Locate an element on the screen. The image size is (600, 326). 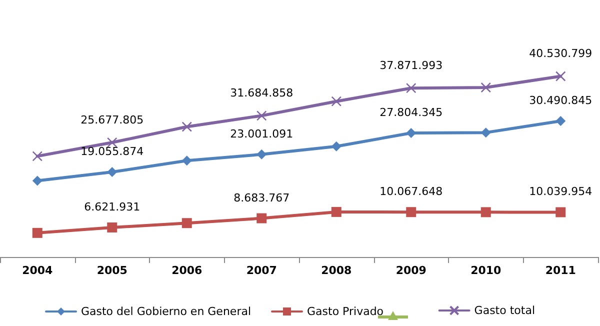
data-label: 25.677.805 is located at coordinates (112, 119).